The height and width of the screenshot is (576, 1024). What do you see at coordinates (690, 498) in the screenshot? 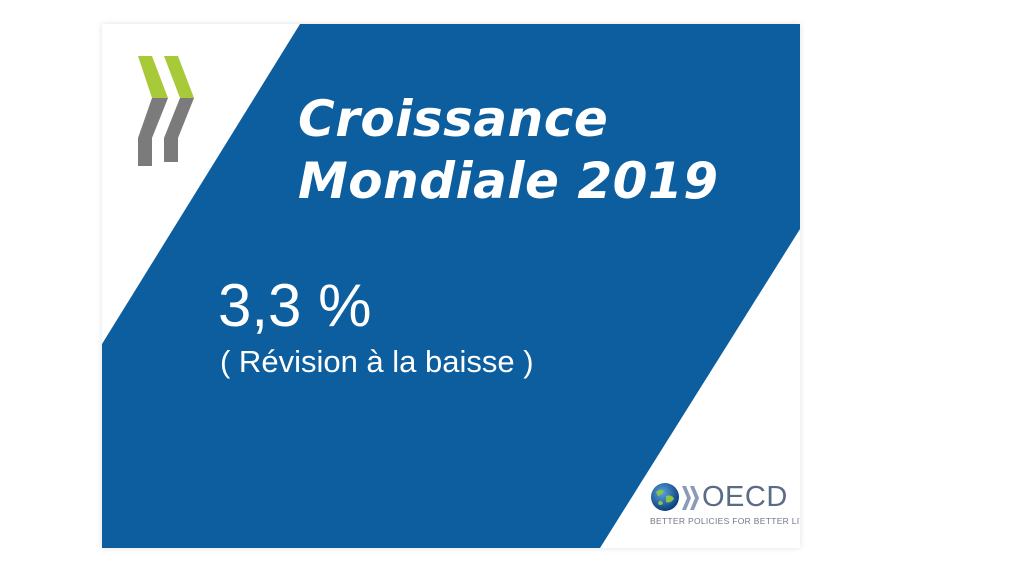
I see `mini-chevrons-icon` at bounding box center [690, 498].